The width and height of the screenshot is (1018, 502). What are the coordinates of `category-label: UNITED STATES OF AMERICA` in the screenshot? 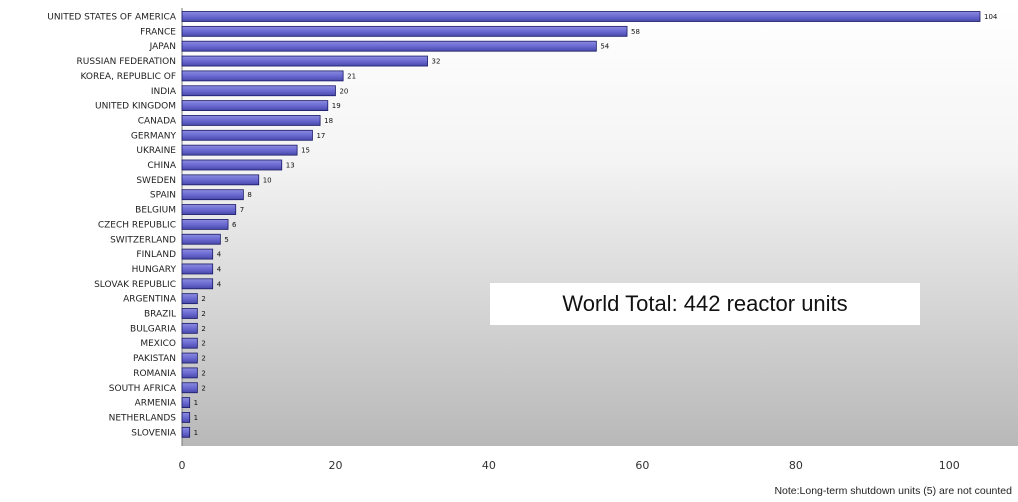 It's located at (112, 18).